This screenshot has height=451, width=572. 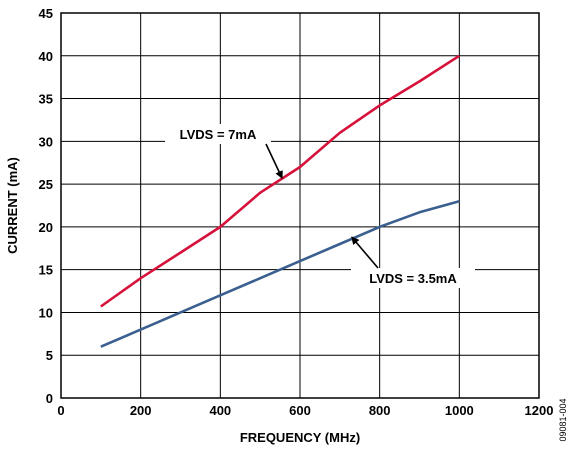 I want to click on x-tick-labels: 0 200 400 600 800 1000 1200, so click(x=305, y=410).